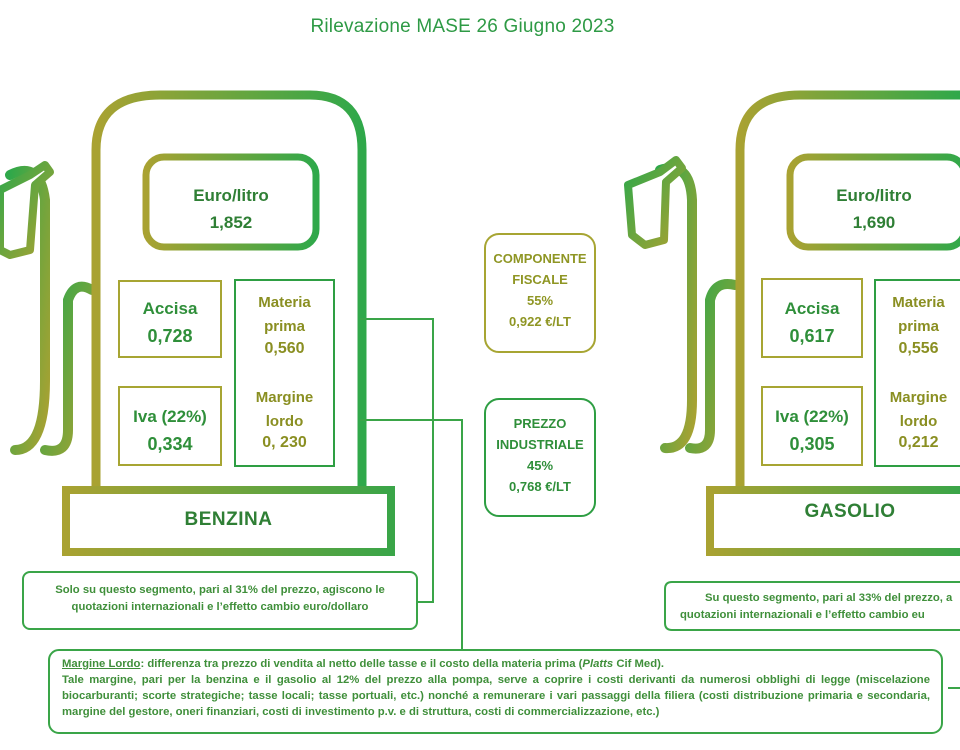 The image size is (960, 750). I want to click on benzina-note-connector, so click(397, 460).